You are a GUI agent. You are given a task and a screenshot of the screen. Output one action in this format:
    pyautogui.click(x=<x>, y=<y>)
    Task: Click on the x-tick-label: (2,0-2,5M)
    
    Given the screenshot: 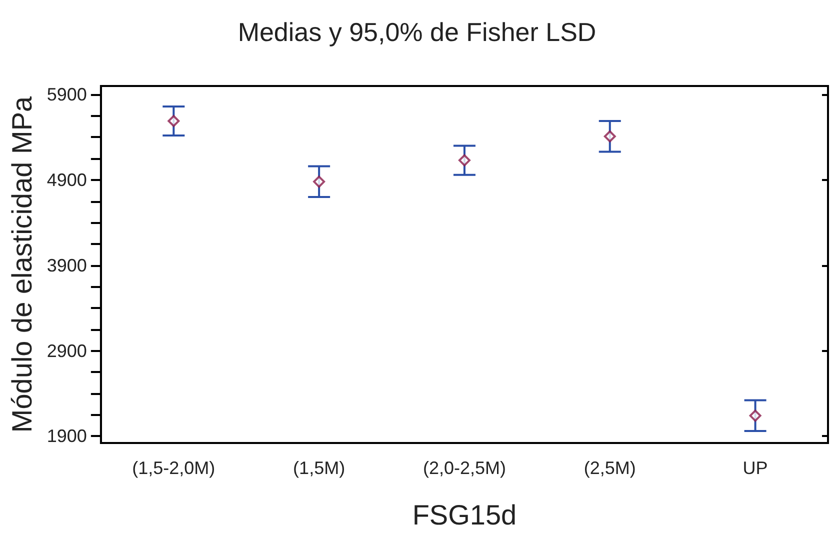 What is the action you would take?
    pyautogui.click(x=464, y=468)
    